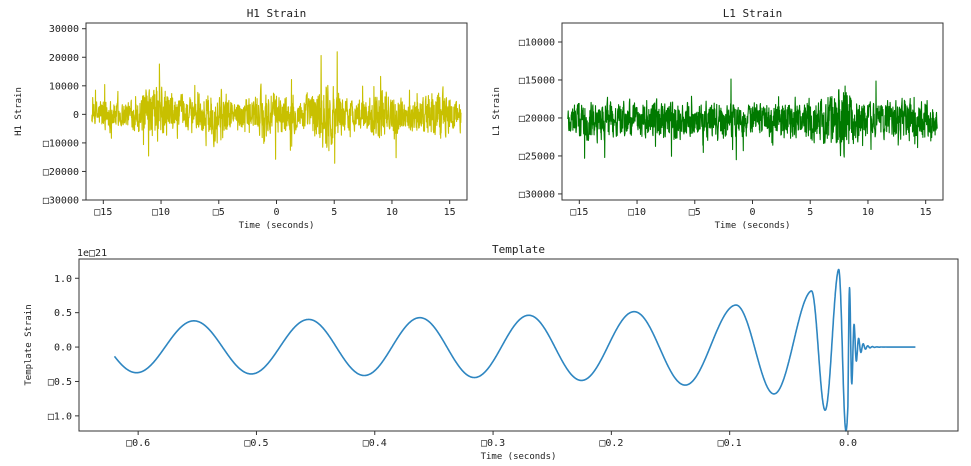 Image resolution: width=971 pixels, height=466 pixels. What do you see at coordinates (61, 143) in the screenshot?
I see `h1-y-tick-label: □10000` at bounding box center [61, 143].